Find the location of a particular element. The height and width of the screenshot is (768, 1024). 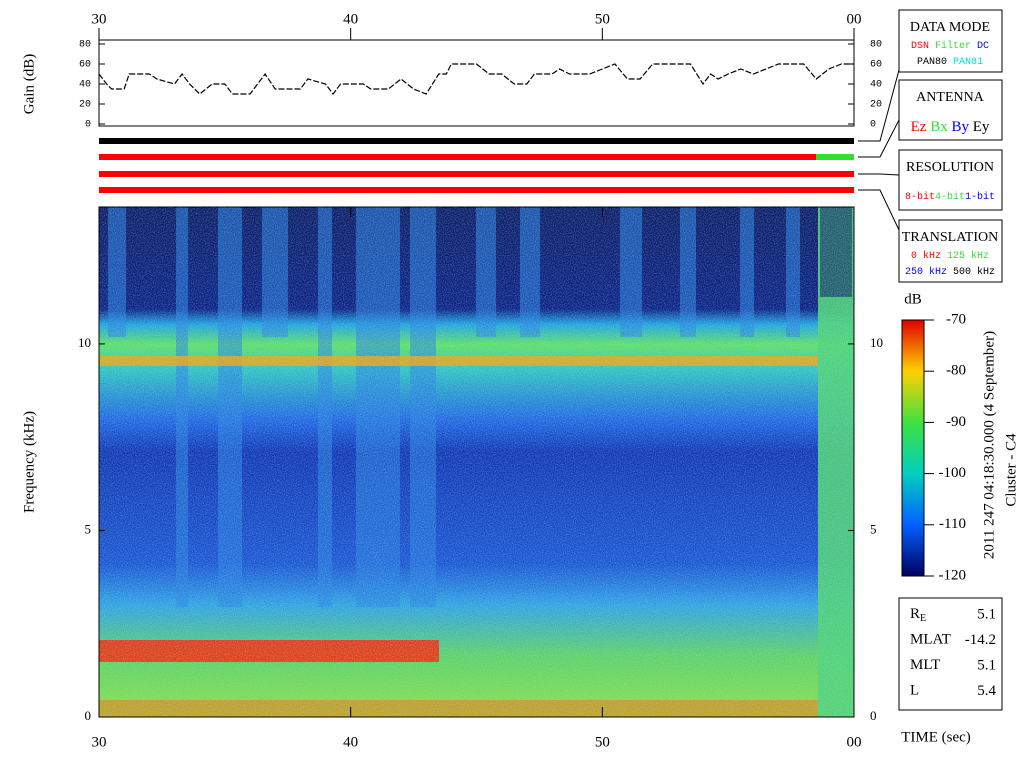

ephemeris-name-text: L is located at coordinates (914, 691).